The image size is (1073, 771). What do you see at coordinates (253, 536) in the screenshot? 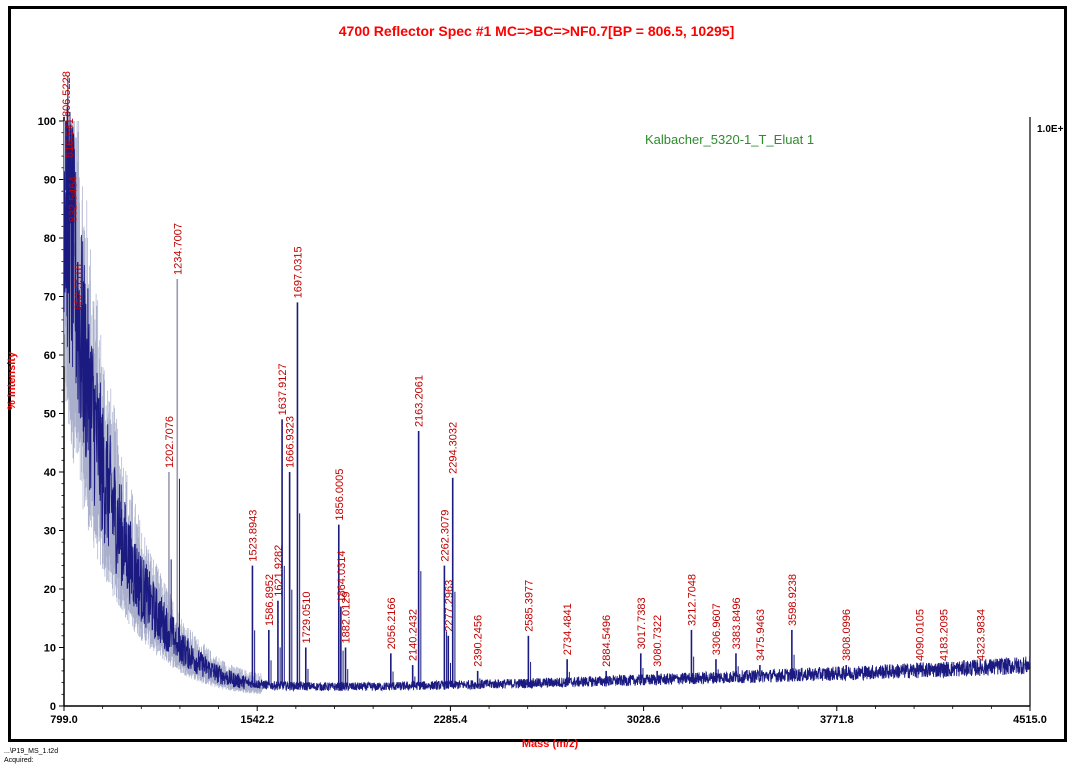
I see `peak-label-1523.8943: 1523.8943` at bounding box center [253, 536].